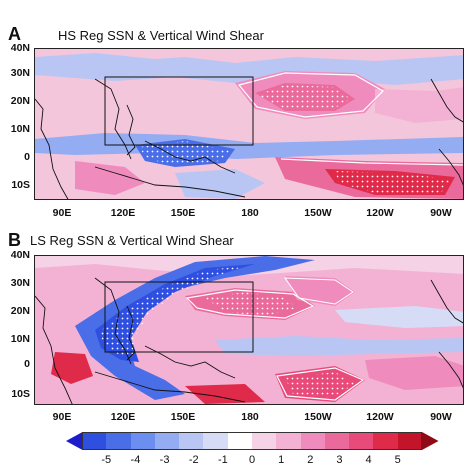 The height and width of the screenshot is (474, 474). I want to click on colorbar-tick-label: 0, so click(252, 460).